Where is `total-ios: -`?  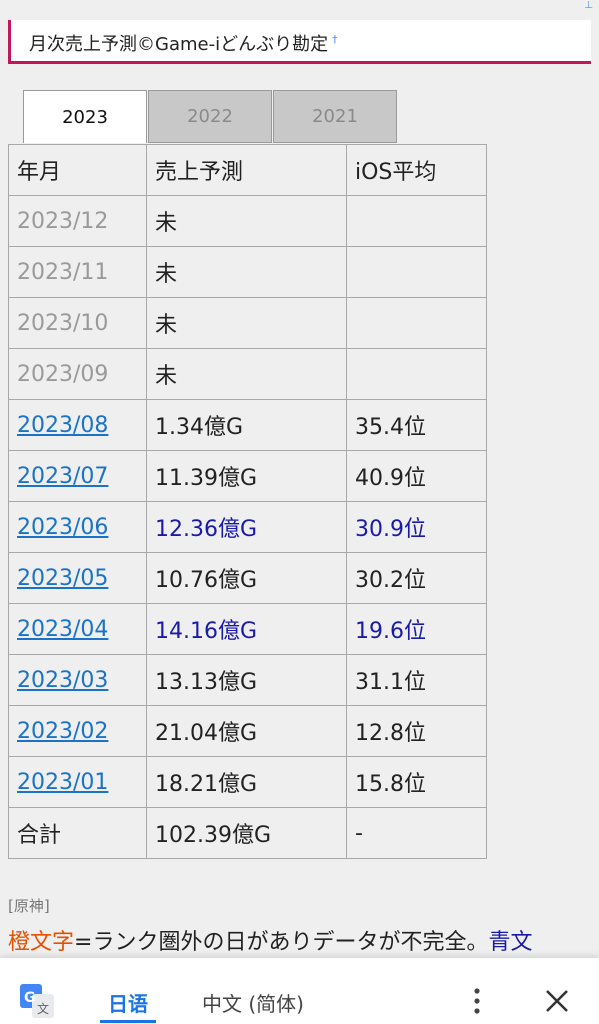 total-ios: - is located at coordinates (416, 833).